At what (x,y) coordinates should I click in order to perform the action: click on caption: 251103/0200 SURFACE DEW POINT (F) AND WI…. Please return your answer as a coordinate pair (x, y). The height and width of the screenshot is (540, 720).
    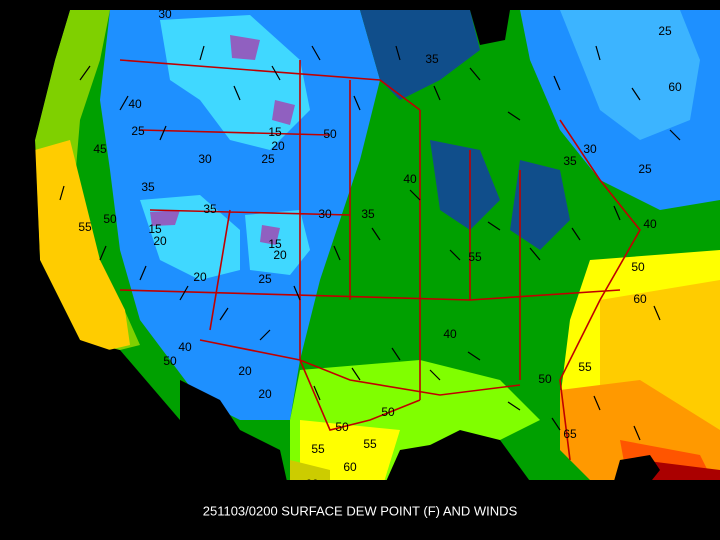
    Looking at the image, I should click on (360, 510).